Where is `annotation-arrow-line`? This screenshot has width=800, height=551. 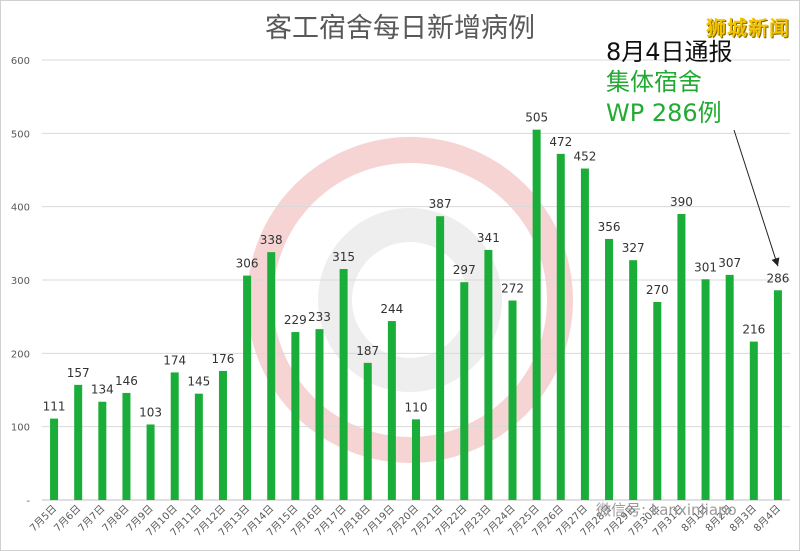 annotation-arrow-line is located at coordinates (756, 198).